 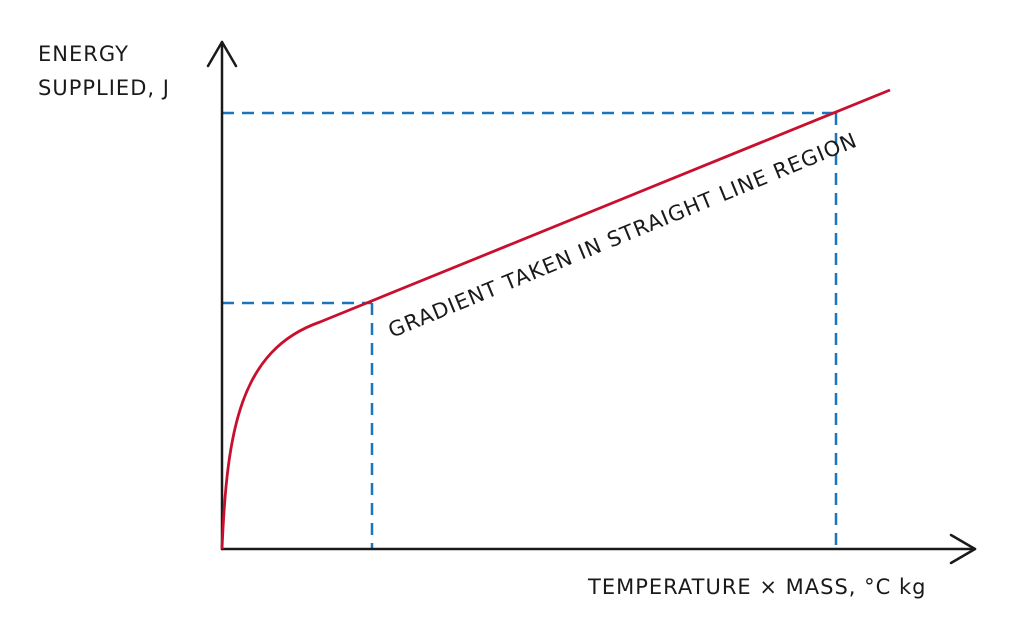 What do you see at coordinates (83, 54) in the screenshot?
I see `y-axis-label: ENERGY` at bounding box center [83, 54].